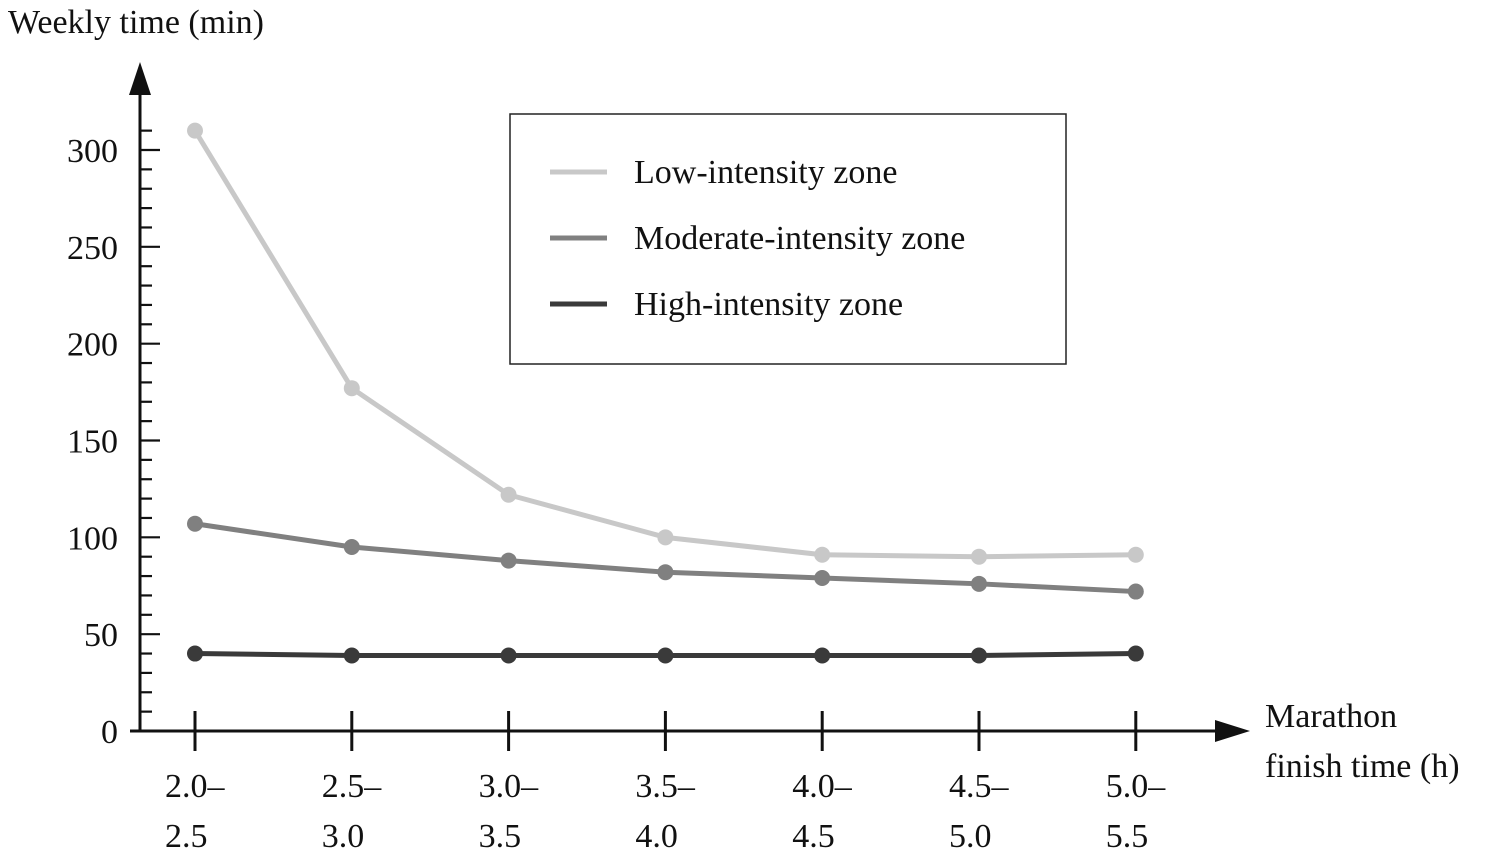 This screenshot has width=1499, height=856. Describe the element at coordinates (813, 836) in the screenshot. I see `x-tick-label: 4.5` at that location.